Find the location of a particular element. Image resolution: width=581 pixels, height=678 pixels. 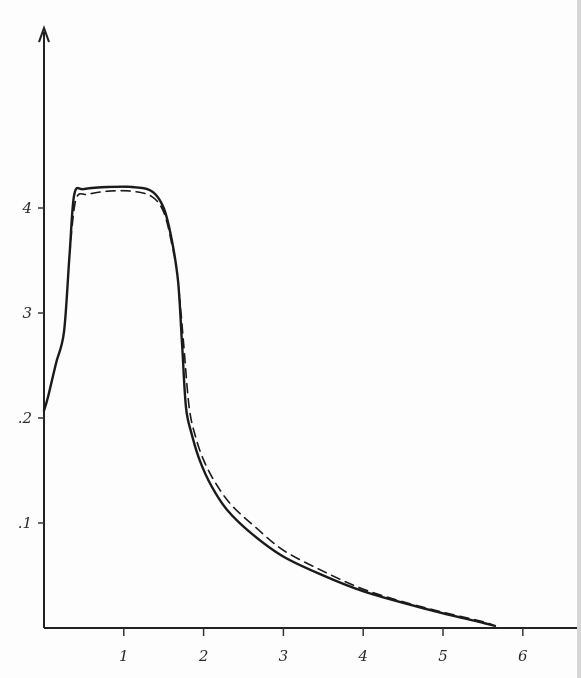

x-tick-label: 6 is located at coordinates (523, 656).